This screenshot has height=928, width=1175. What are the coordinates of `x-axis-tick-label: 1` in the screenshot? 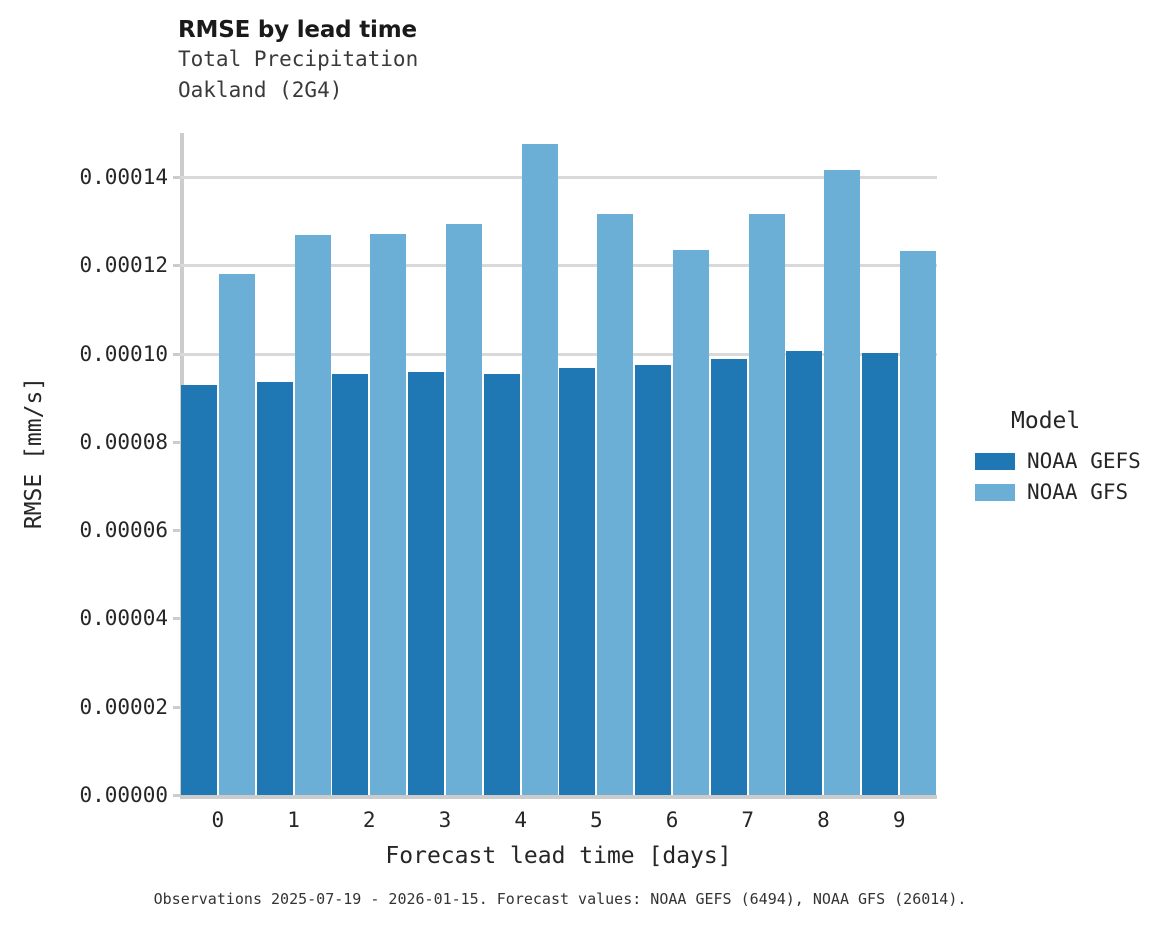 It's located at (293, 820).